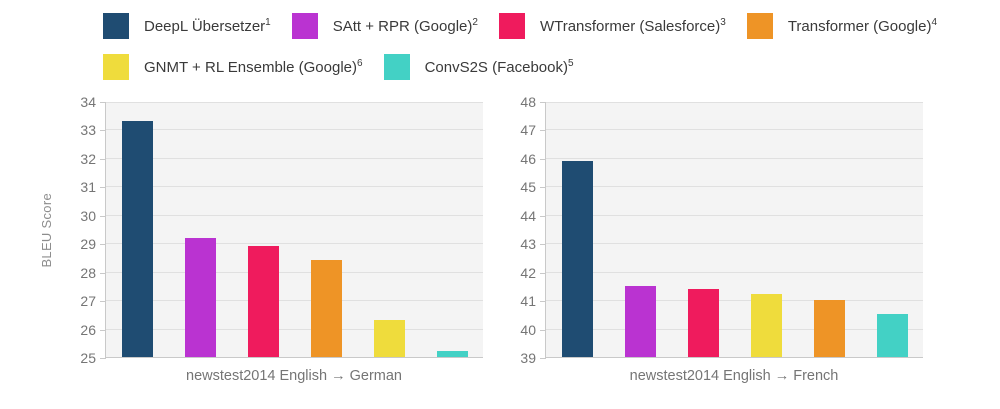 The height and width of the screenshot is (409, 1000). I want to click on y-tick-label: 47, so click(528, 130).